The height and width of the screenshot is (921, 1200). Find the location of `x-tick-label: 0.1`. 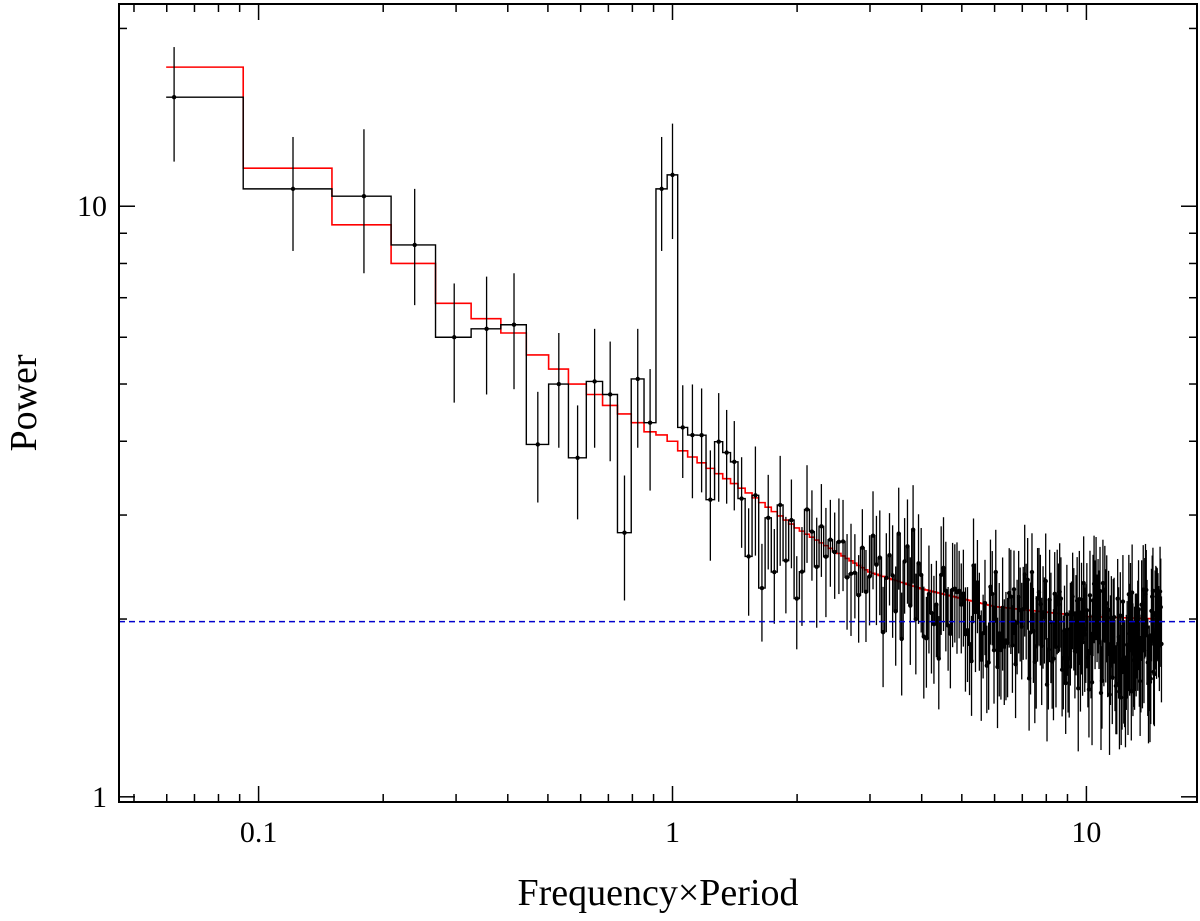

x-tick-label: 0.1 is located at coordinates (259, 832).